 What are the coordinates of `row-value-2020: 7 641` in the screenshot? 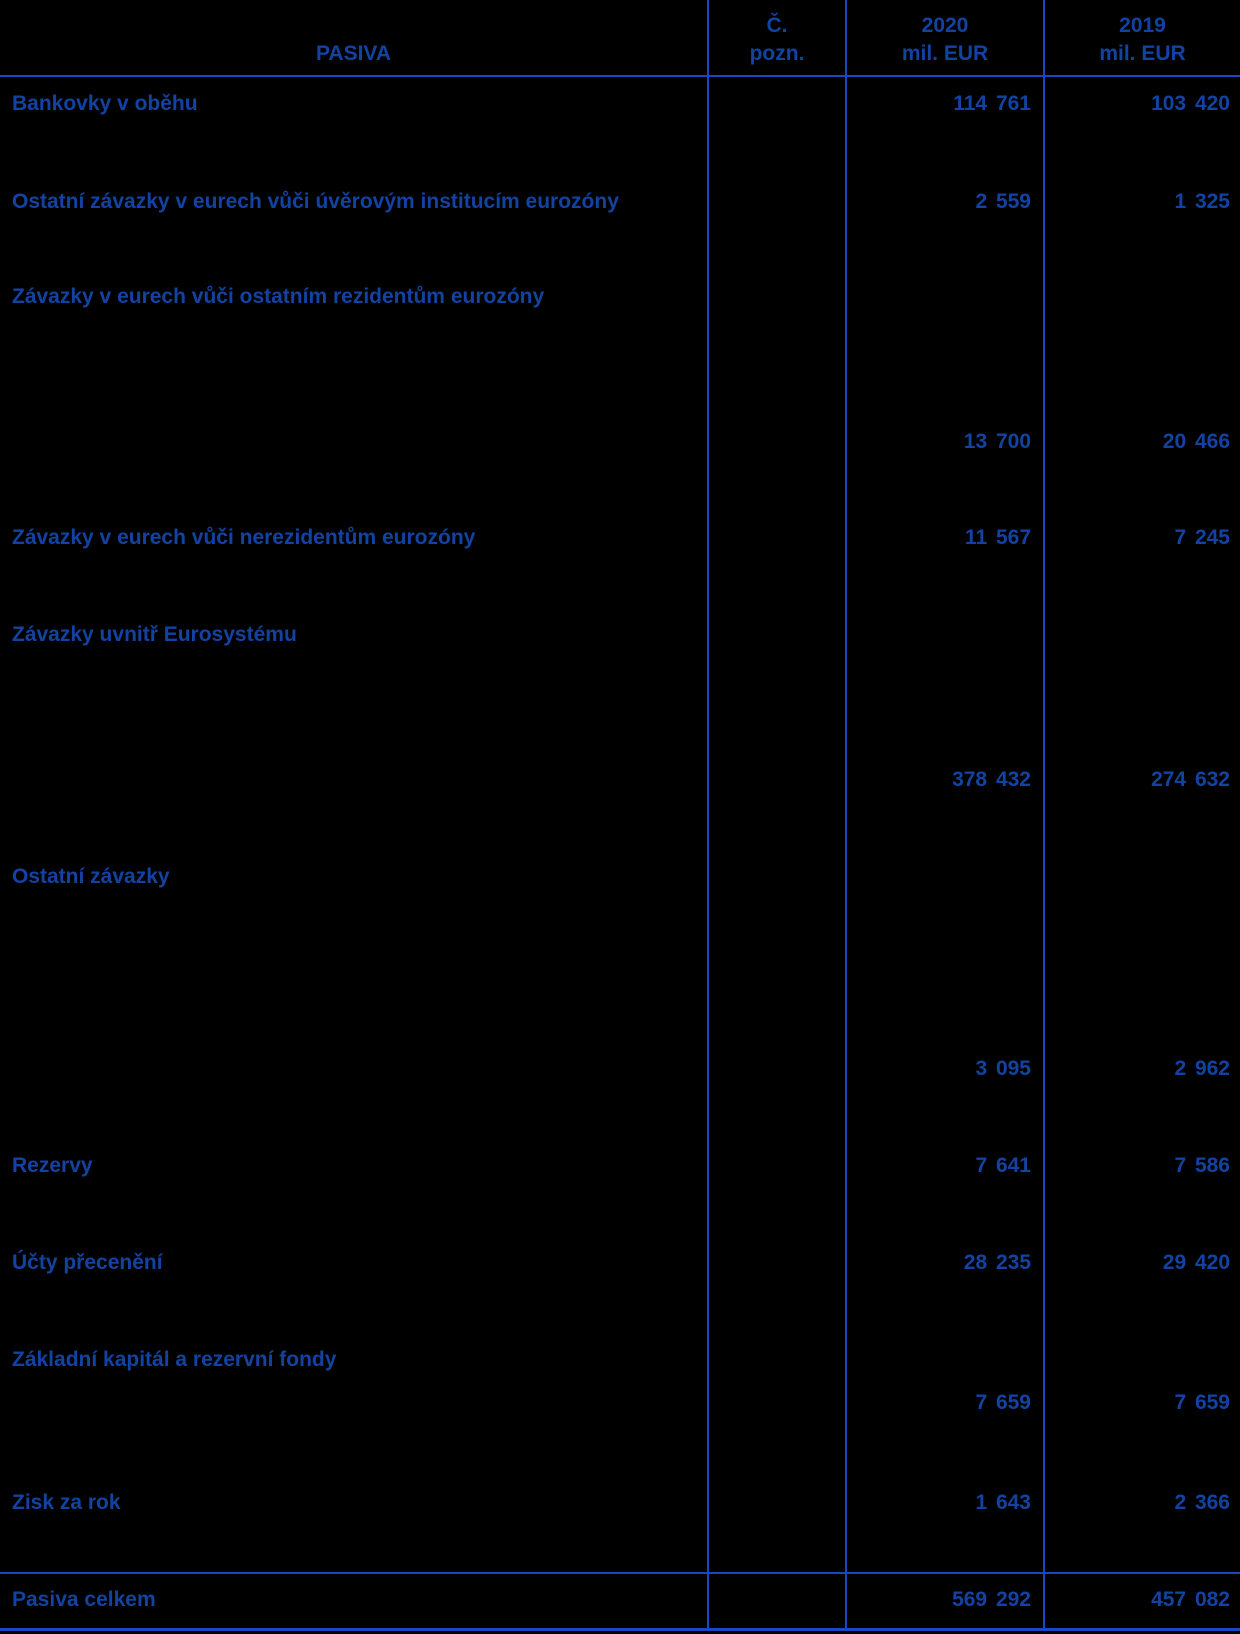 It's located at (1003, 1165).